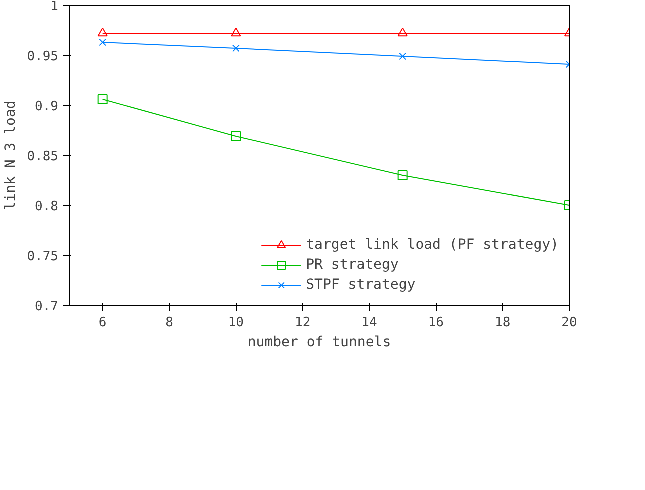 This screenshot has height=490, width=645. Describe the element at coordinates (303, 323) in the screenshot. I see `x-tick-label: 12` at that location.